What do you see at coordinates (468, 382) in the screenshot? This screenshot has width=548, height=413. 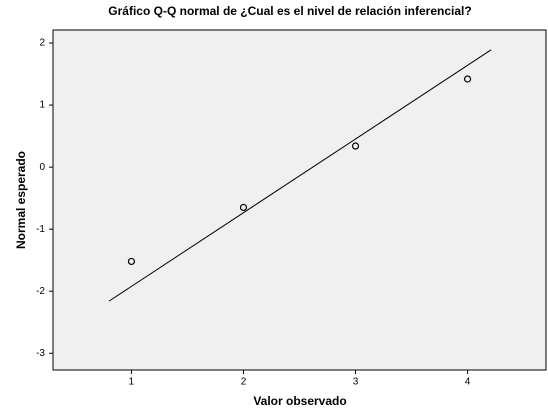 I see `x-tick-label: 4` at bounding box center [468, 382].